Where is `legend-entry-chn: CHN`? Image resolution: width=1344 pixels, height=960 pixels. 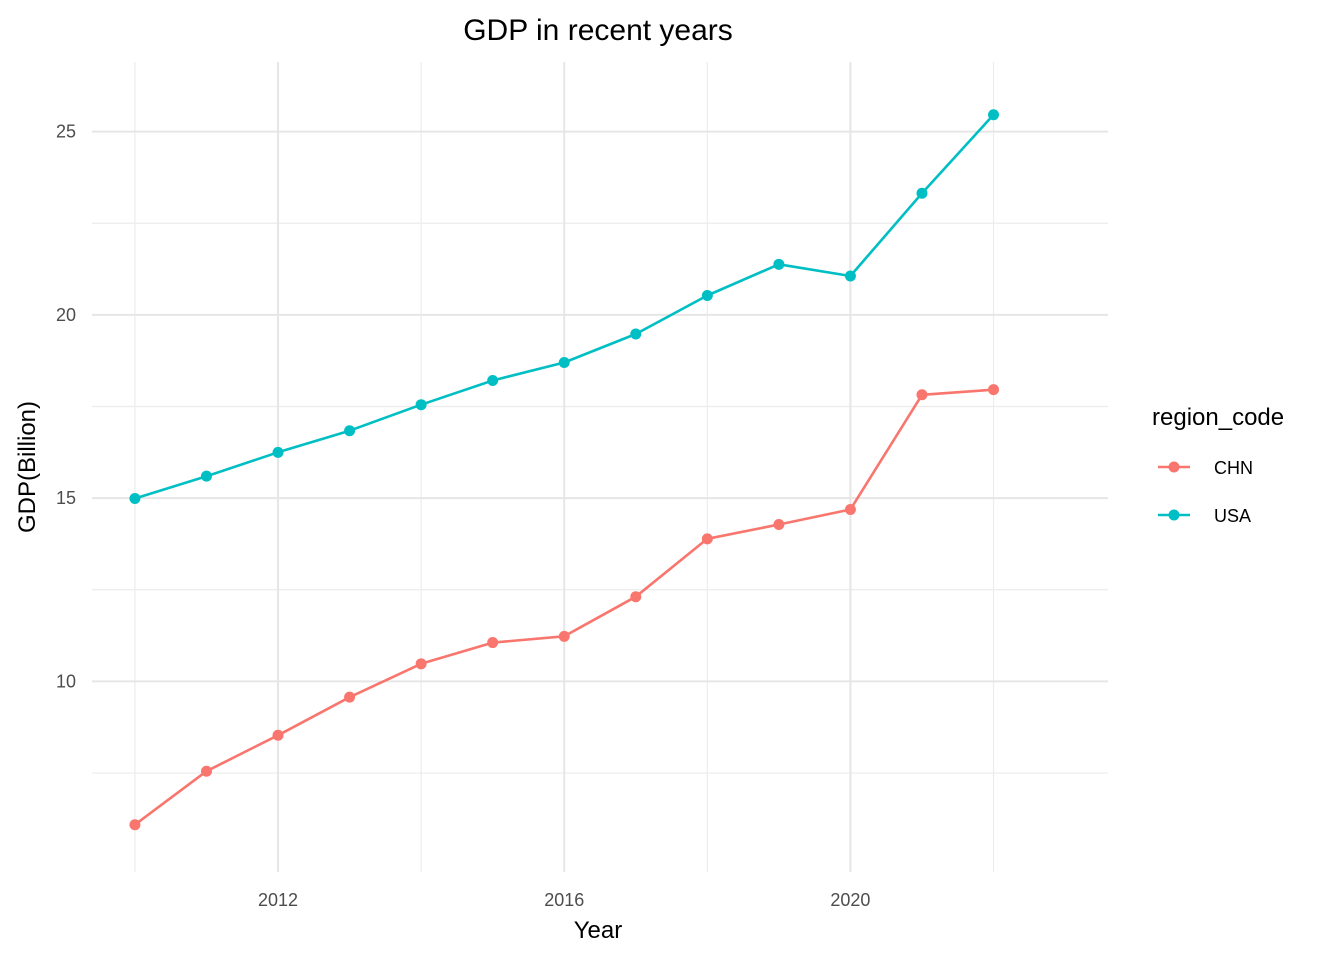
legend-entry-chn: CHN is located at coordinates (1205, 468).